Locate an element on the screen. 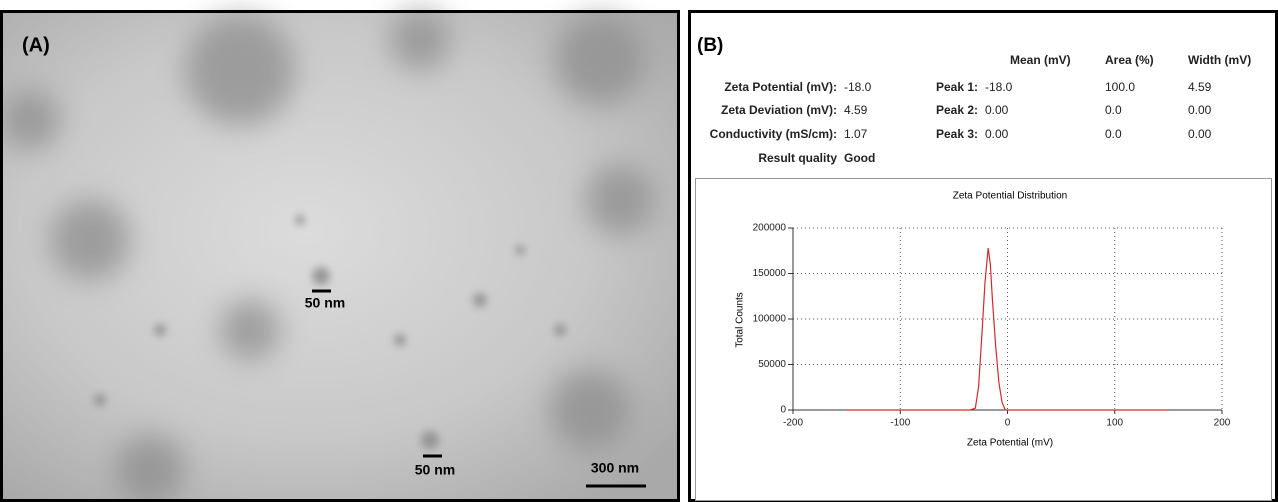 Image resolution: width=1278 pixels, height=502 pixels. panel-label: (A) is located at coordinates (36, 45).